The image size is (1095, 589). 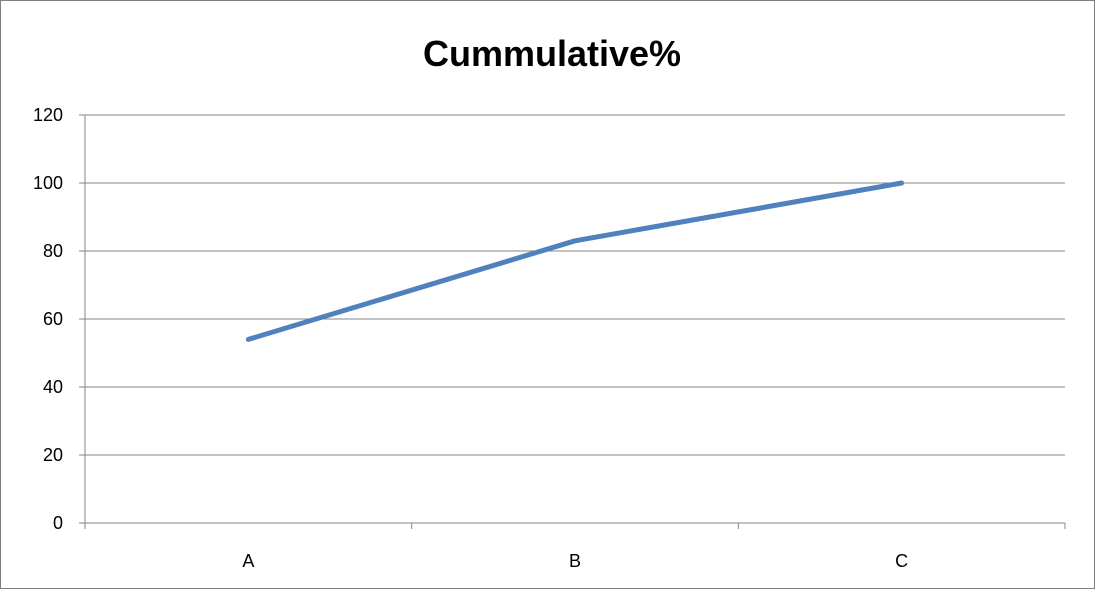 What do you see at coordinates (575, 561) in the screenshot?
I see `x-tick-label: B` at bounding box center [575, 561].